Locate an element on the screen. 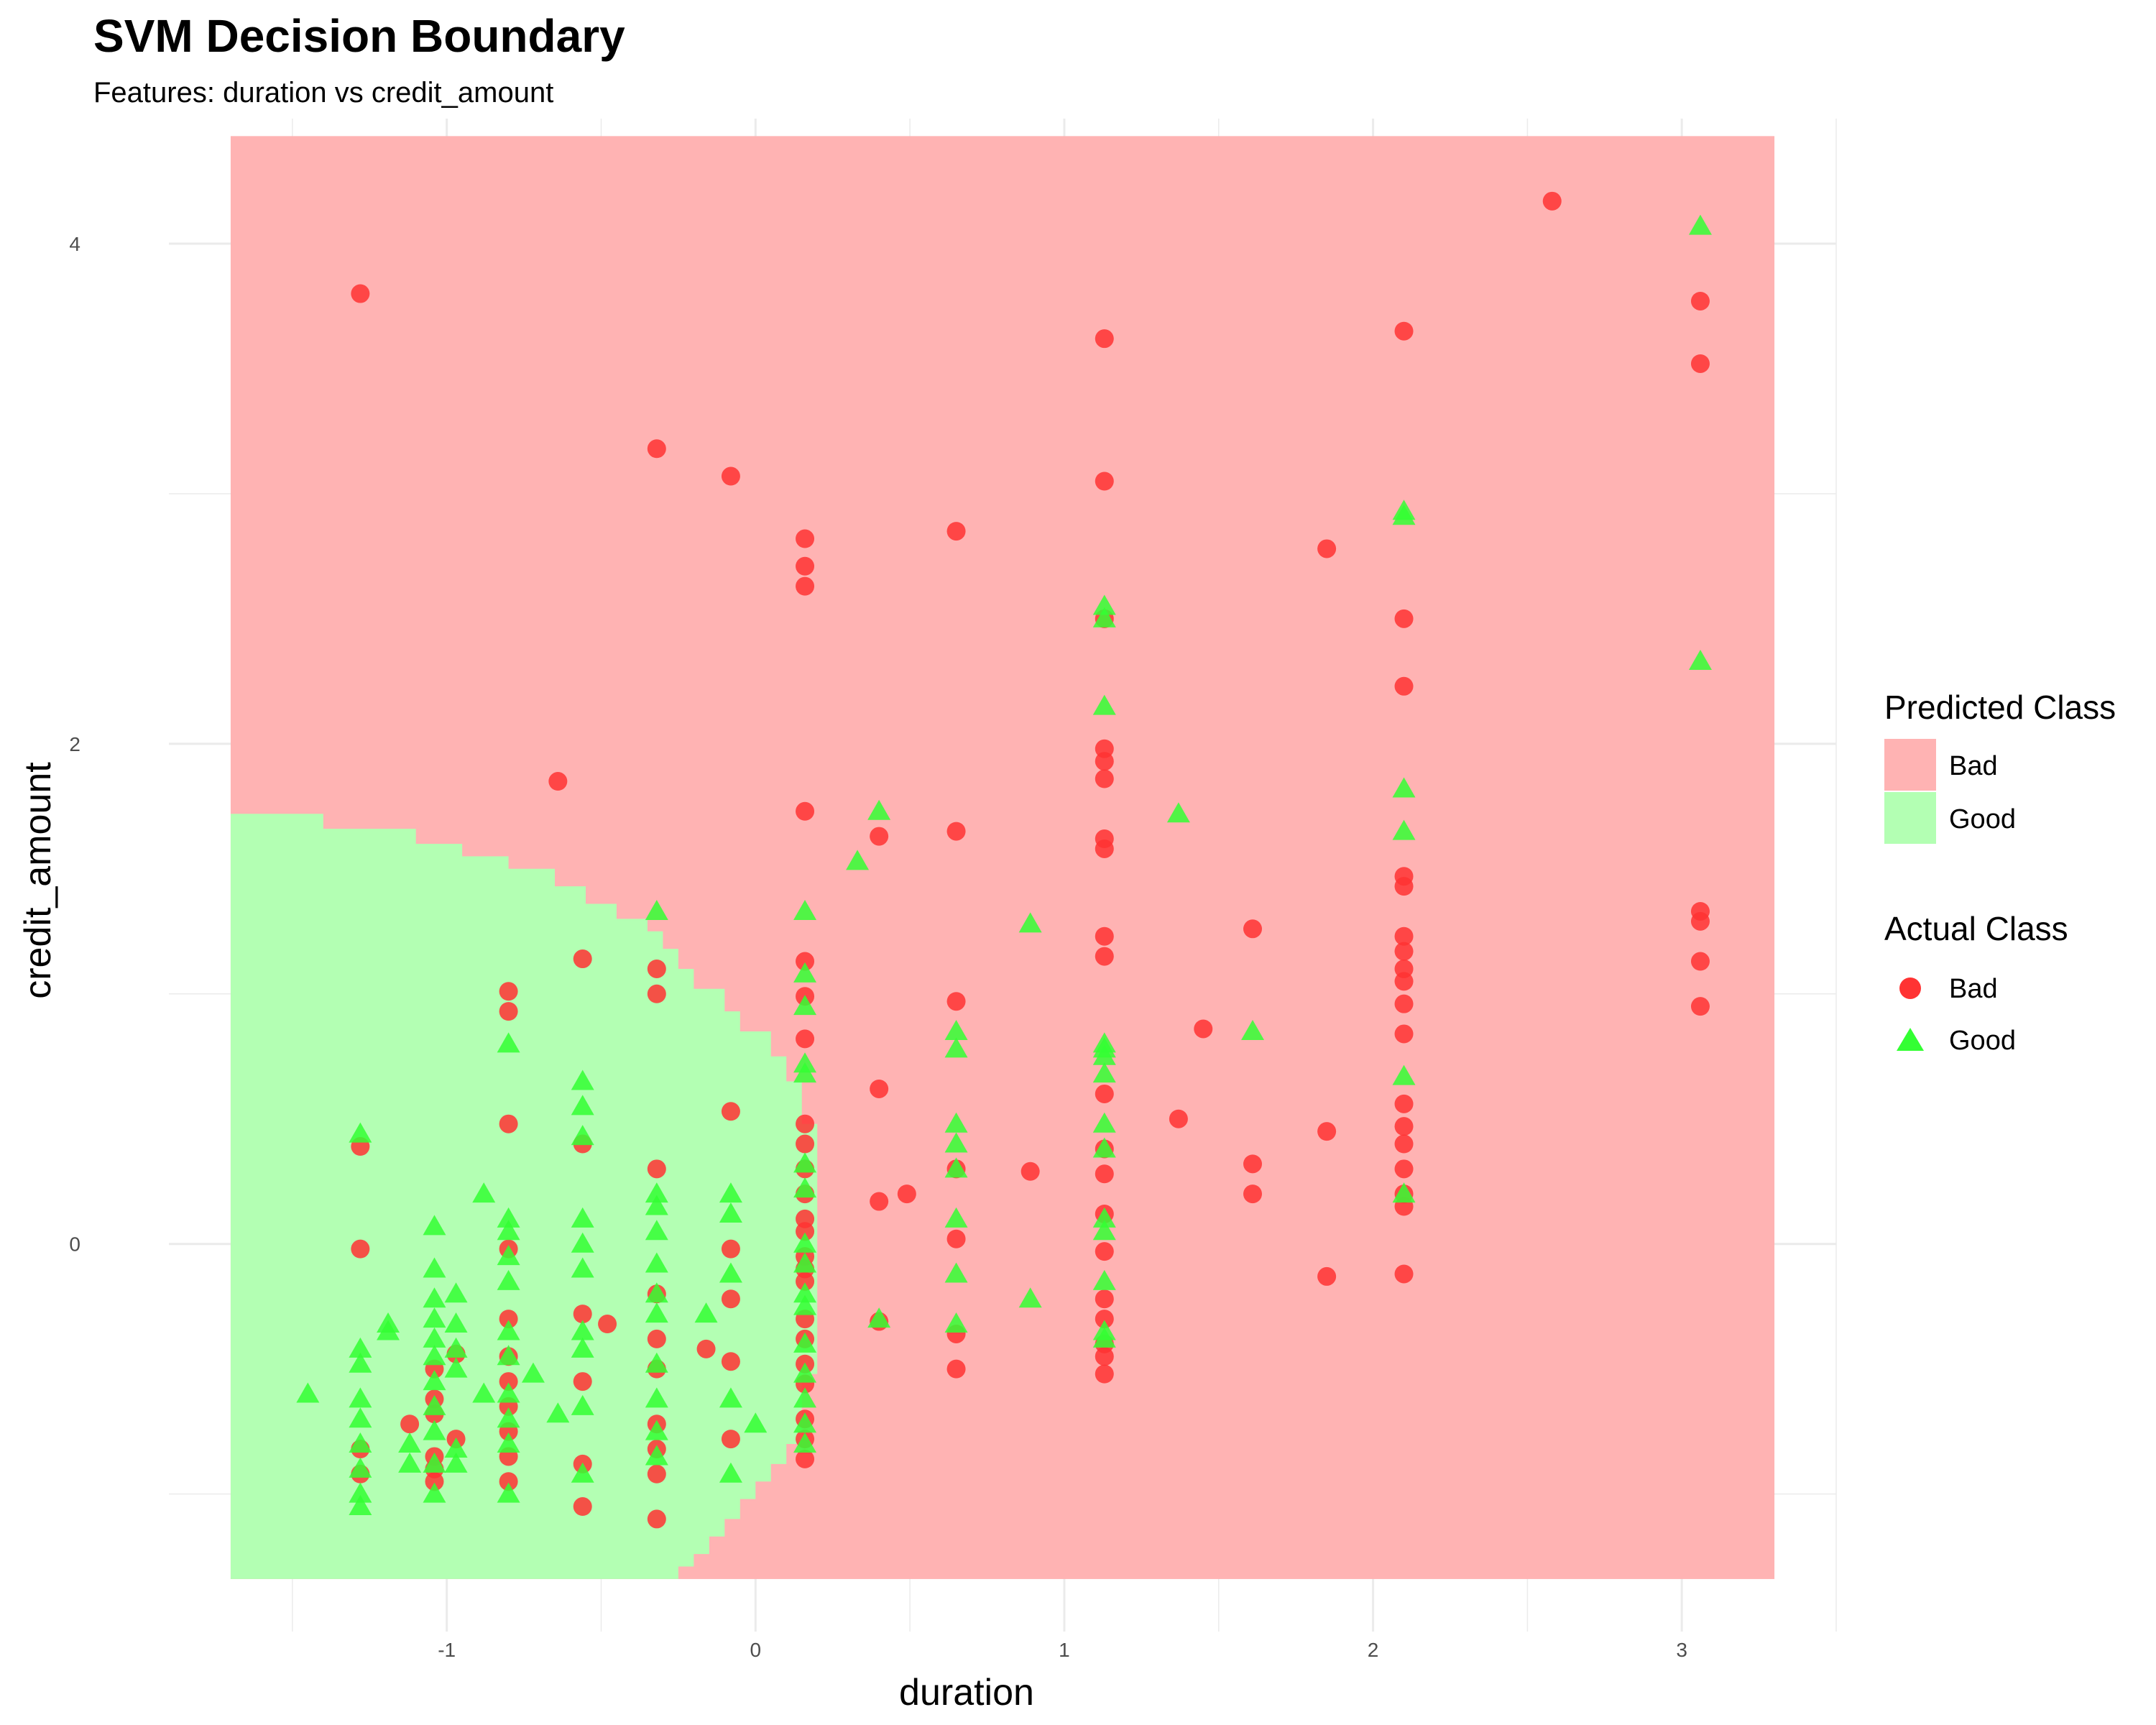  chart-title: SVM Decision Boundary is located at coordinates (359, 36).